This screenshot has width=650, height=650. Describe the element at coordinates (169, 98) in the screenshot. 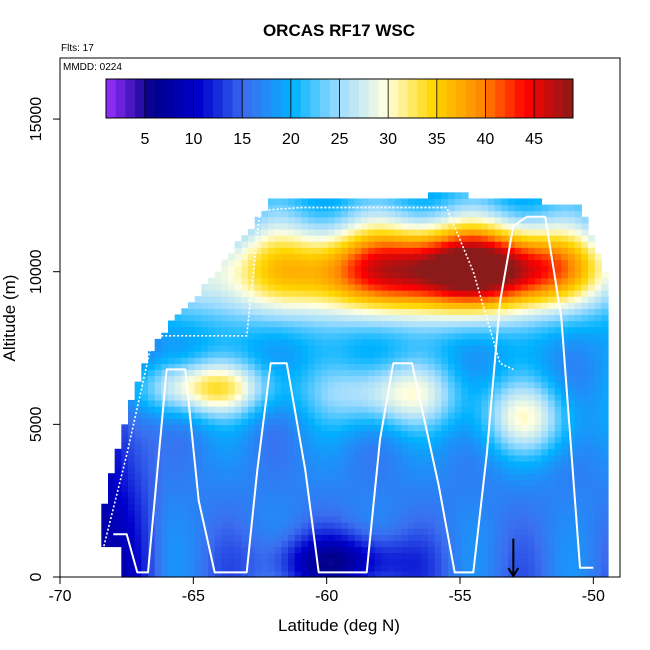

I see `colorbar-cell` at that location.